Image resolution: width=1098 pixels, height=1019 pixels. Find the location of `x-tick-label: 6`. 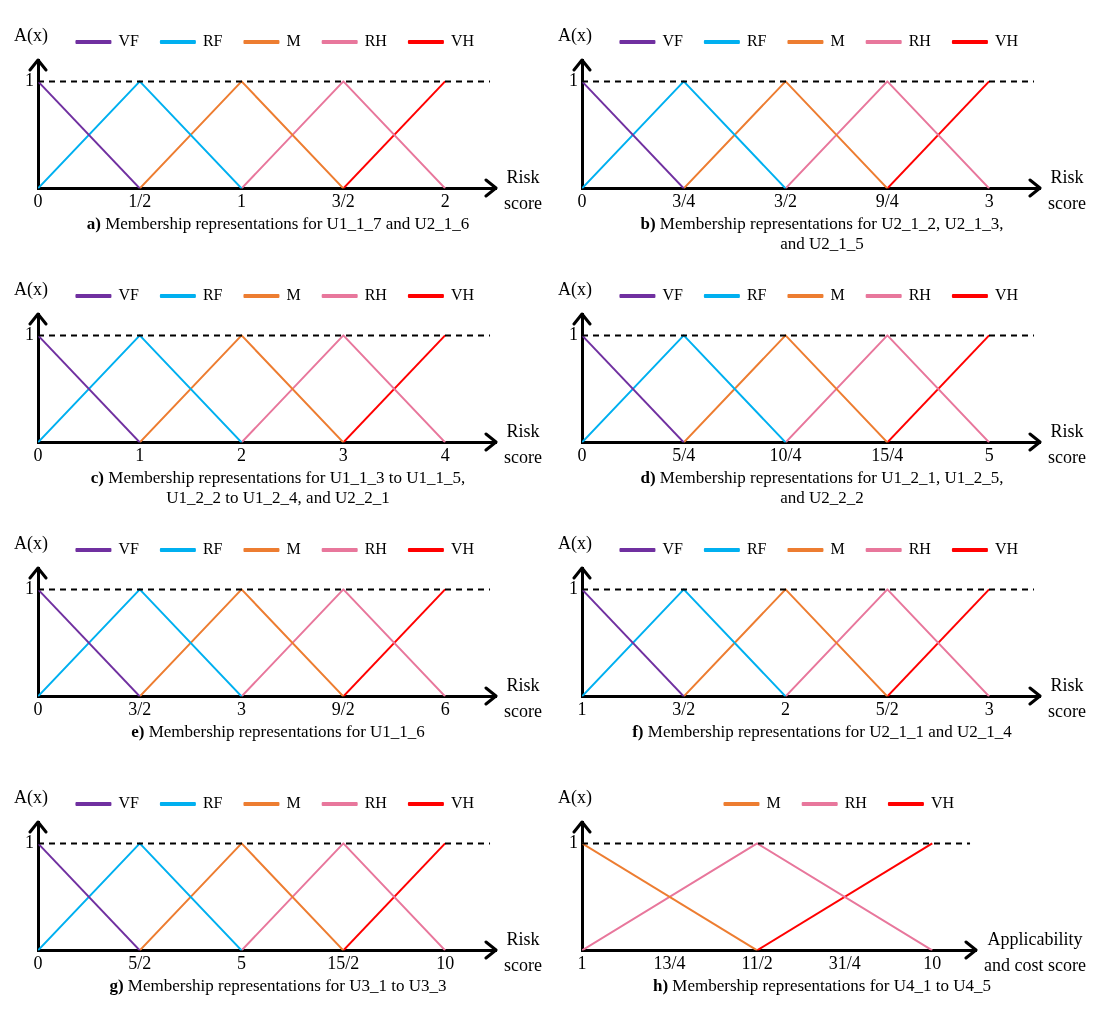

x-tick-label: 6 is located at coordinates (445, 708).